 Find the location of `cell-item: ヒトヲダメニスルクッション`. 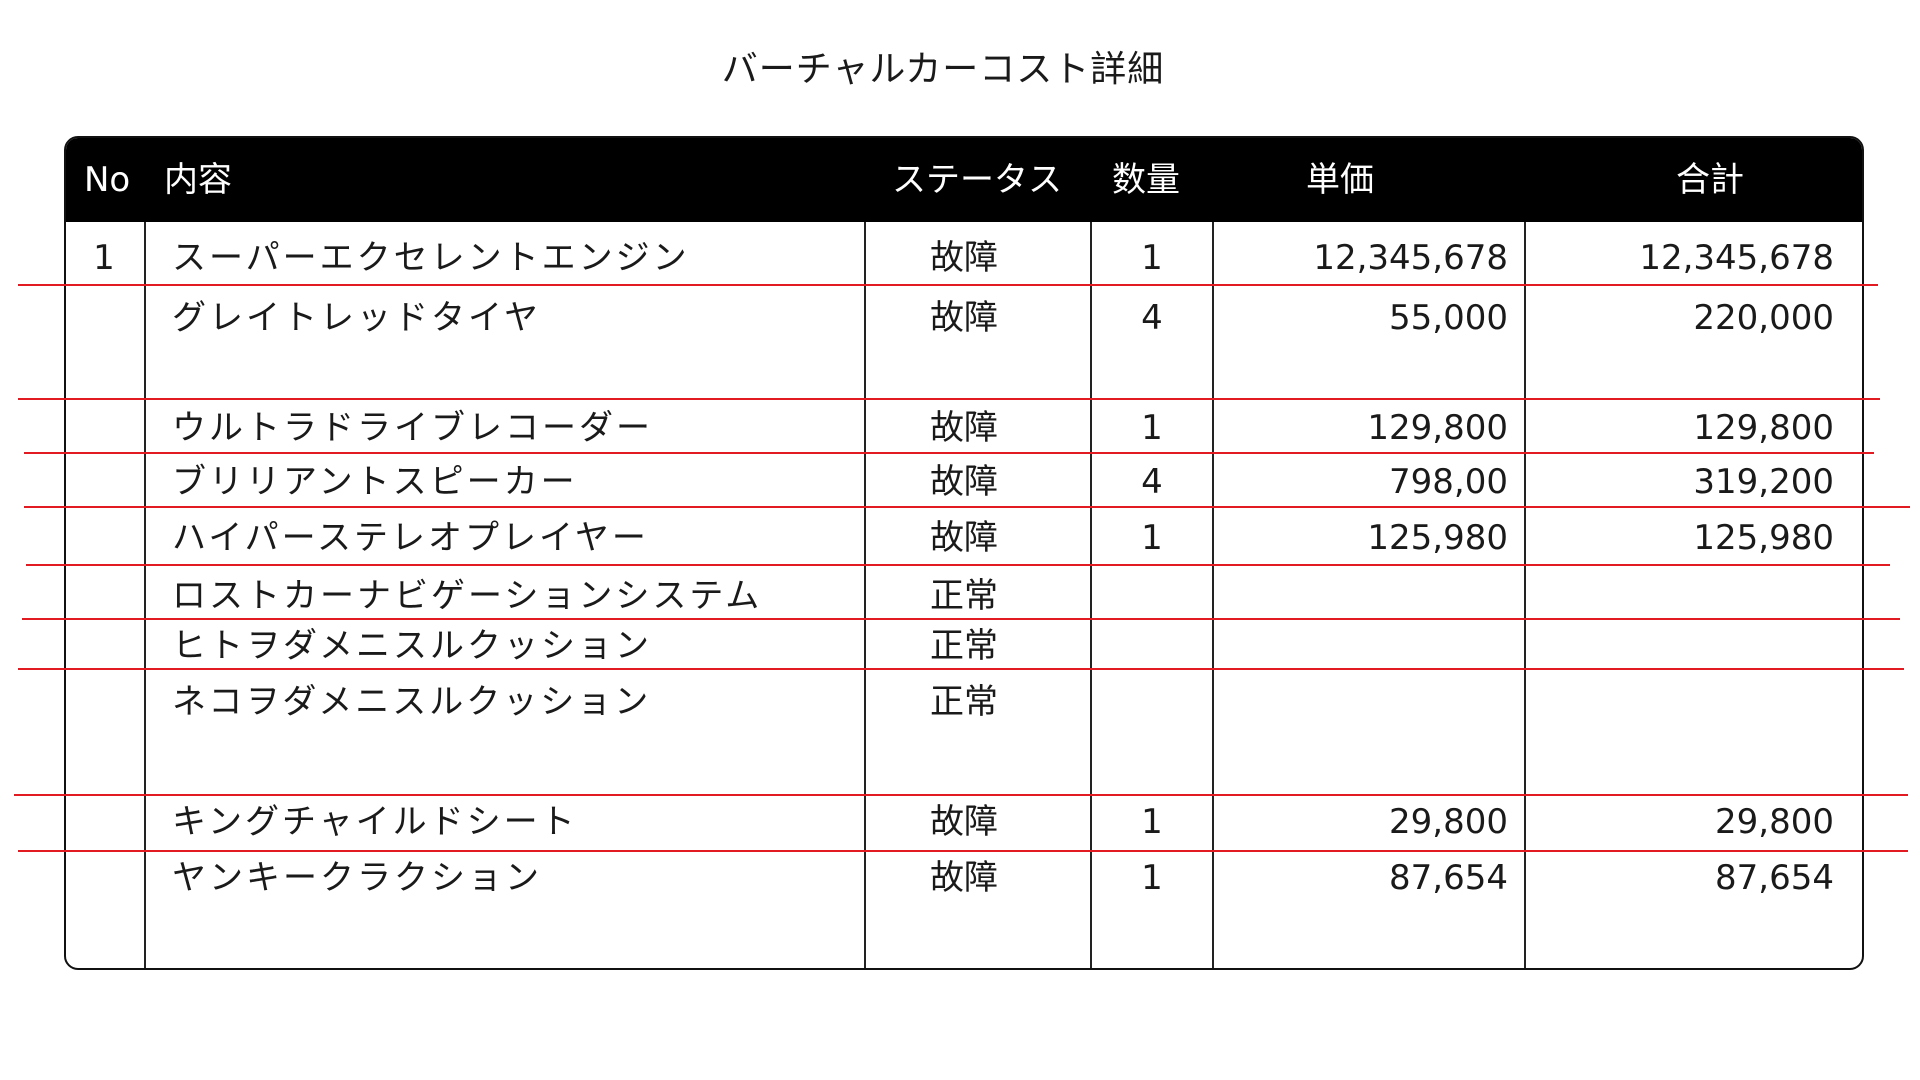

cell-item: ヒトヲダメニスルクッション is located at coordinates (412, 646).